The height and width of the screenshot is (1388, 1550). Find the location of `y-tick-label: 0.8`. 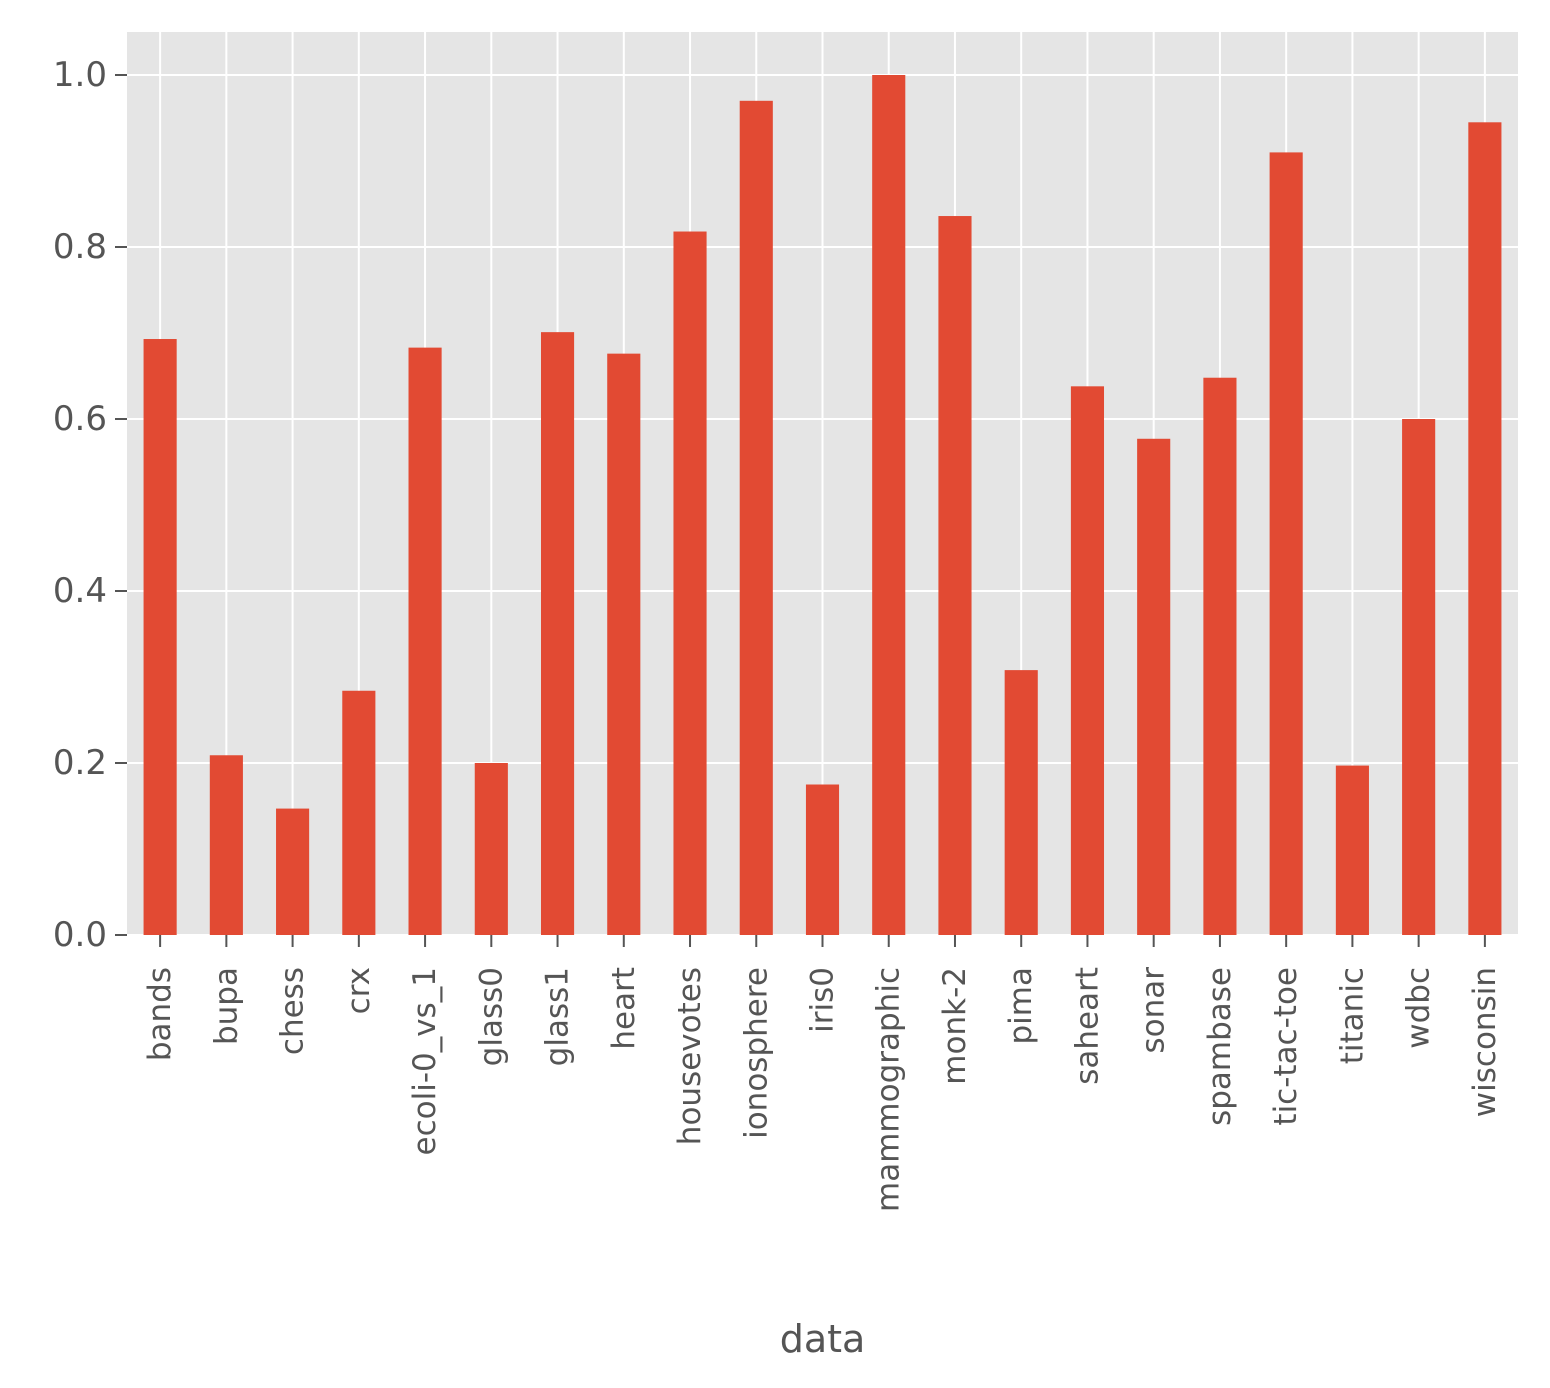

y-tick-label: 0.8 is located at coordinates (80, 247).